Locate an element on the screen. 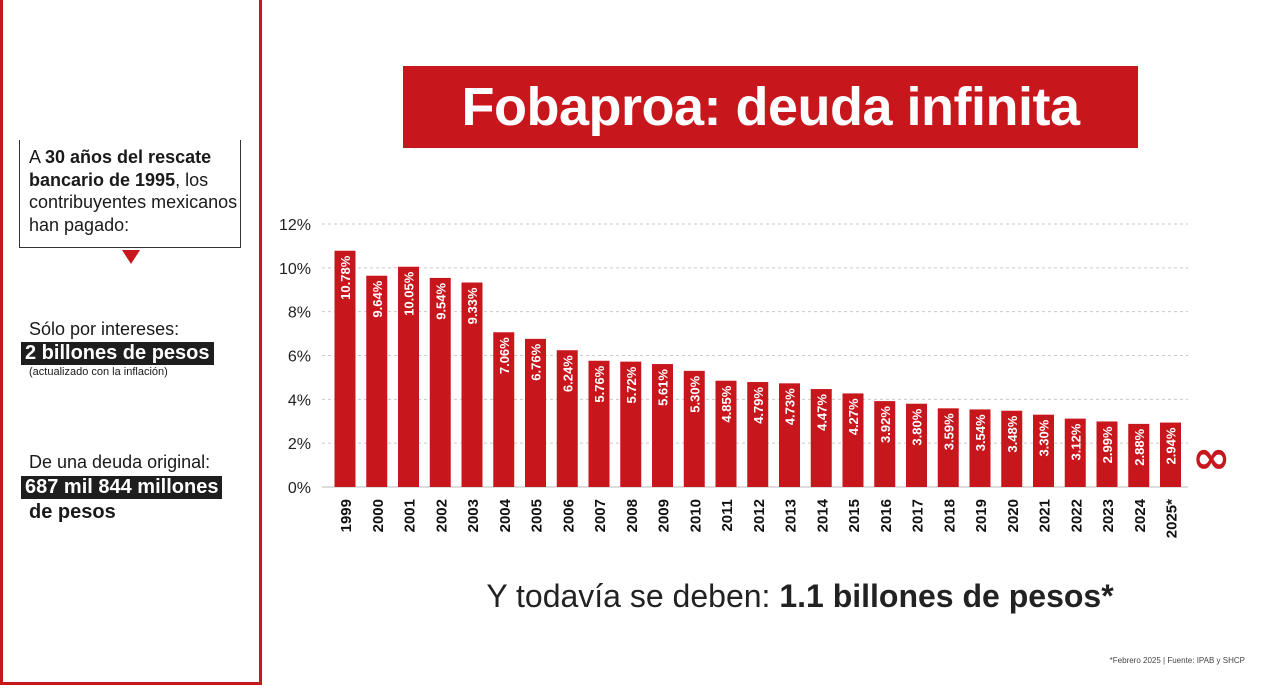  y-tick-label: 0% is located at coordinates (299, 488).